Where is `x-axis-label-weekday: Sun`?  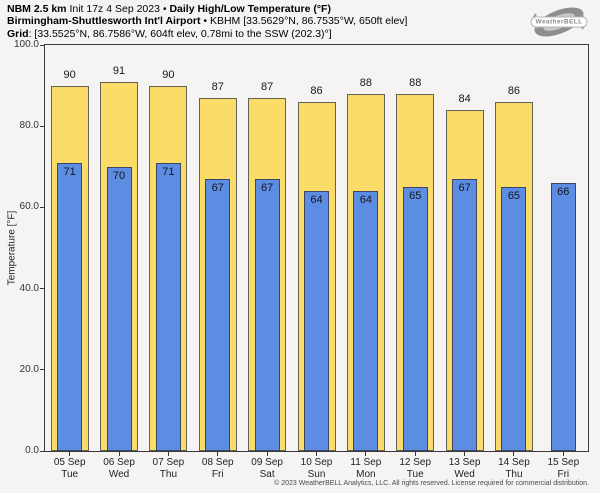 x-axis-label-weekday: Sun is located at coordinates (316, 474).